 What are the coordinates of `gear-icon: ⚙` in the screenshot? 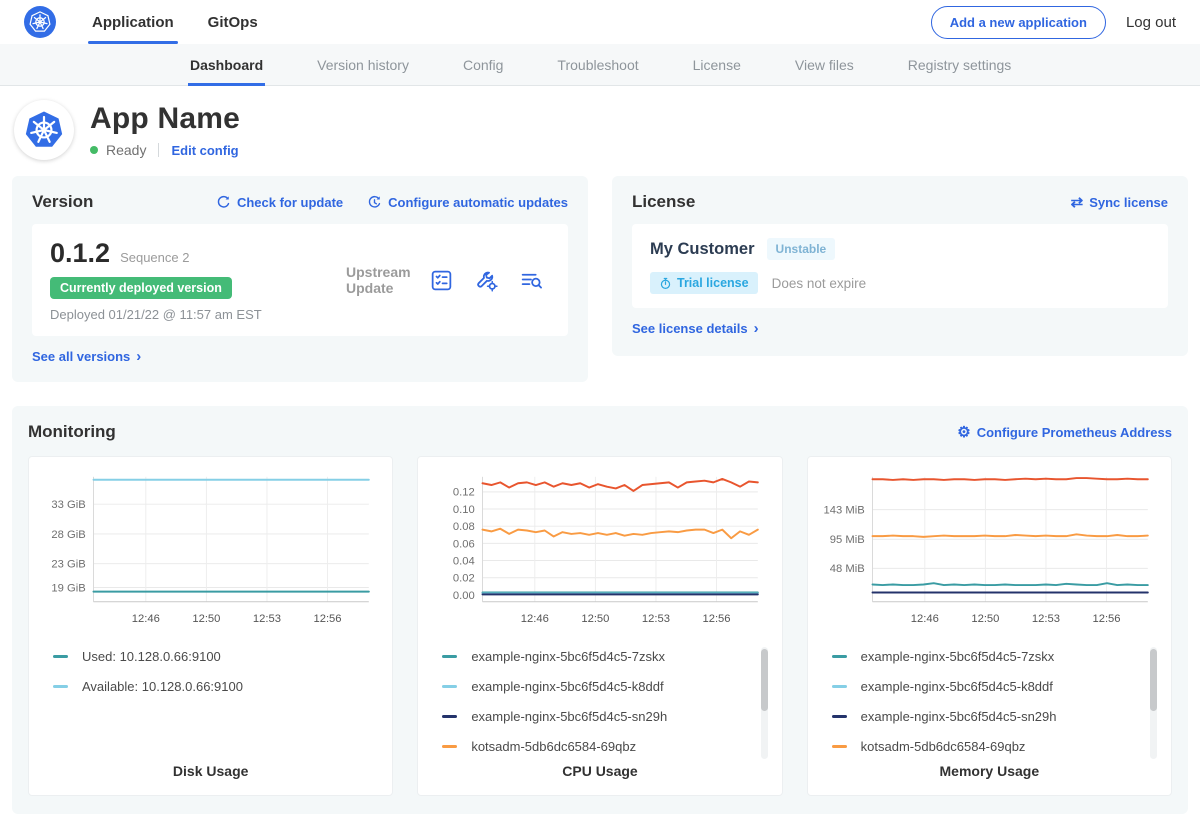 It's located at (964, 432).